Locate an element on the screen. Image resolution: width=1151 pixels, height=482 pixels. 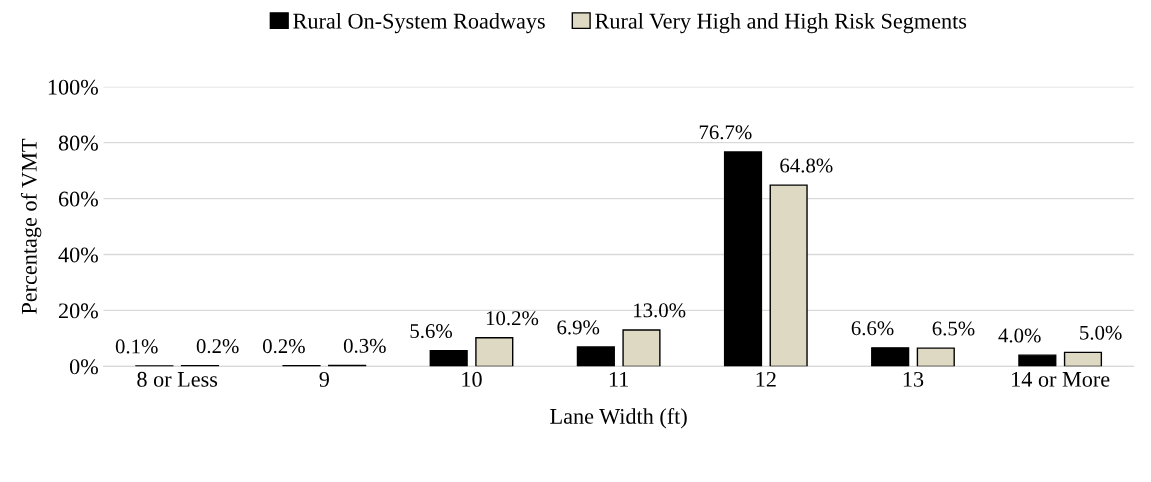
data-label: 76.7% is located at coordinates (725, 132).